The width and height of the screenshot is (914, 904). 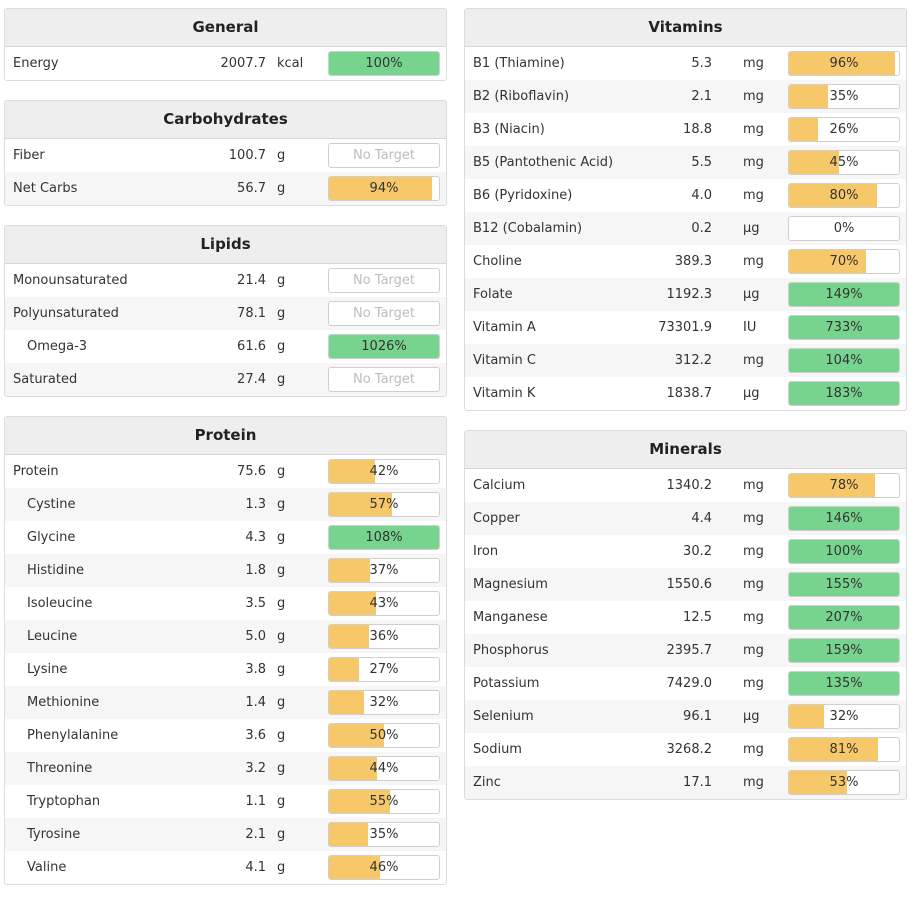 I want to click on nutrient-amount: 61.6, so click(x=251, y=346).